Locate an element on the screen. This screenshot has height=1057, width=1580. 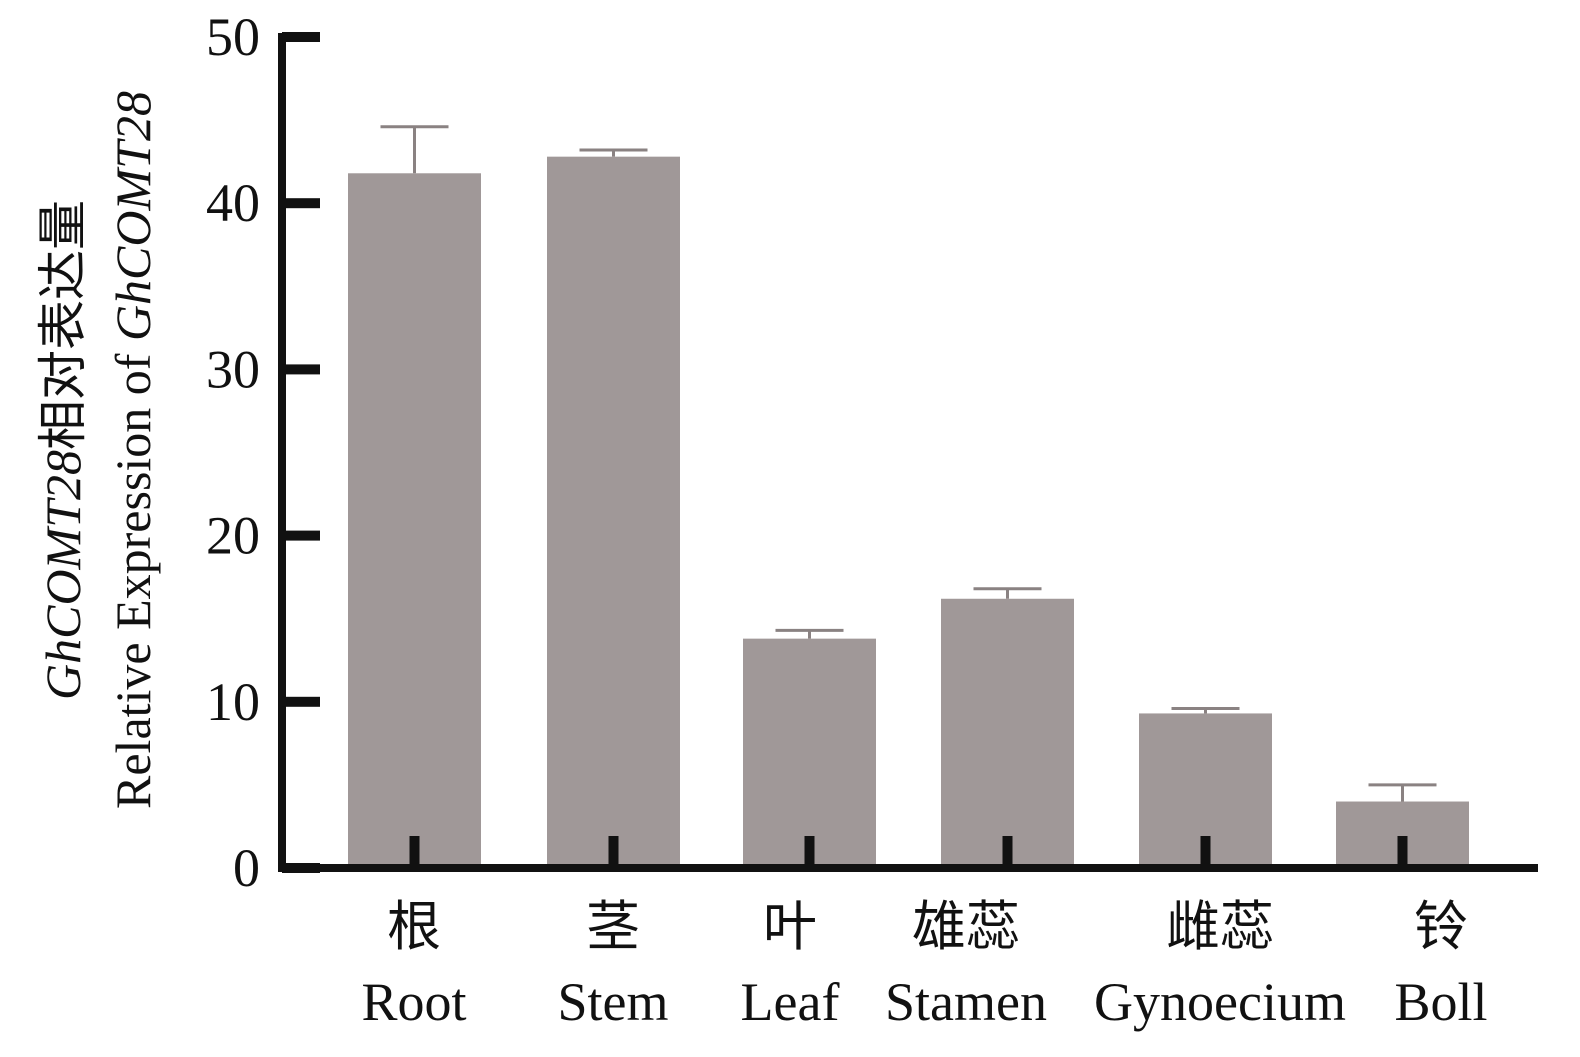
y-tick-label: 40 is located at coordinates (233, 203).